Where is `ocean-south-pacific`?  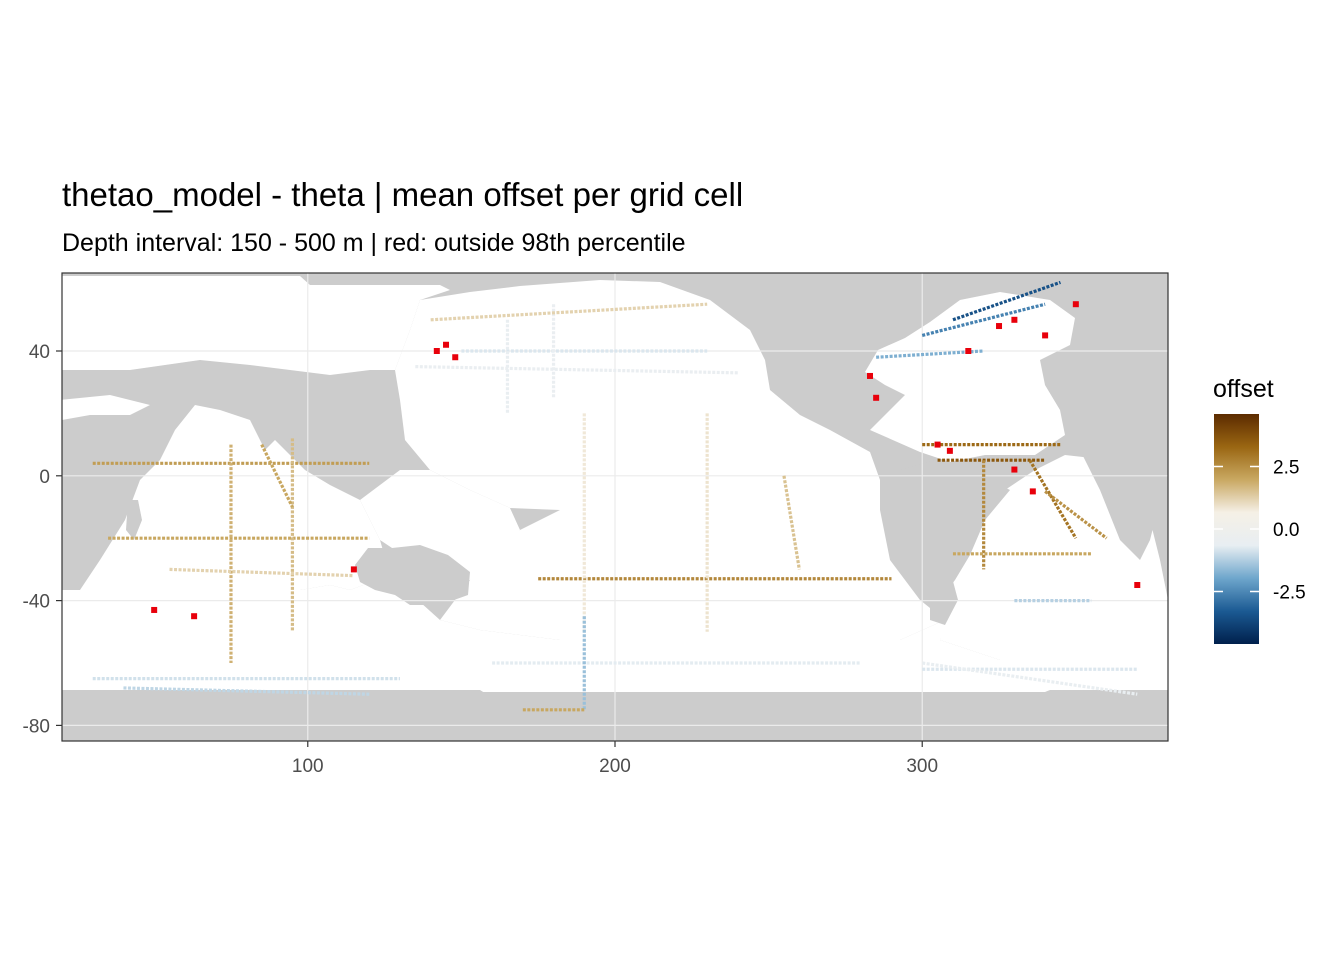 ocean-south-pacific is located at coordinates (692, 575).